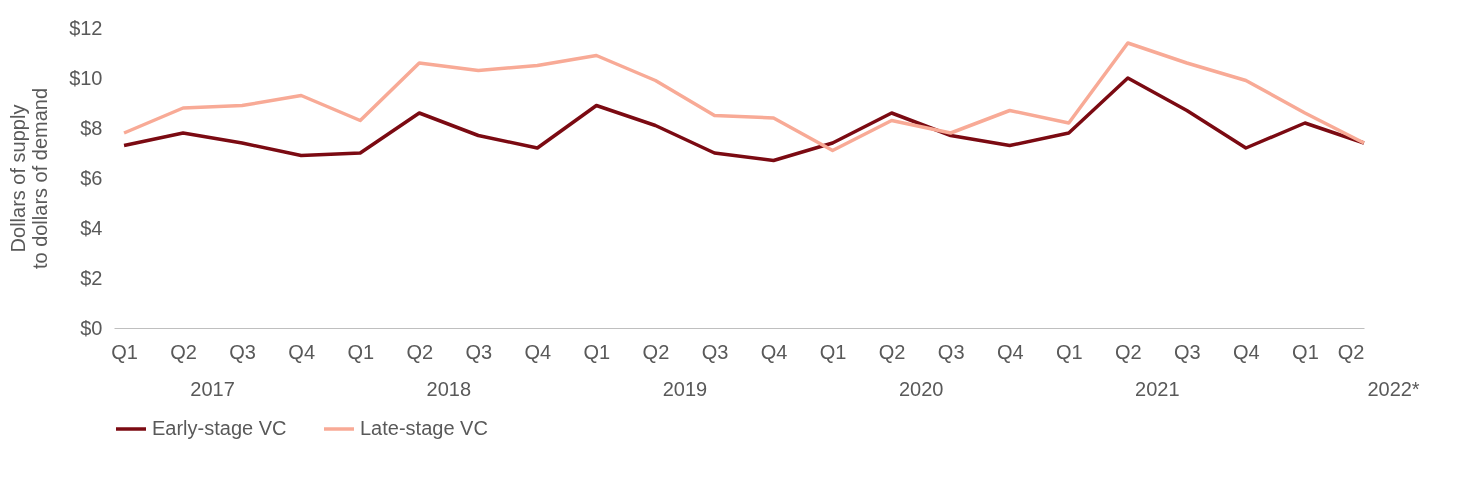 This screenshot has width=1461, height=483. Describe the element at coordinates (212, 389) in the screenshot. I see `text: 2017` at that location.